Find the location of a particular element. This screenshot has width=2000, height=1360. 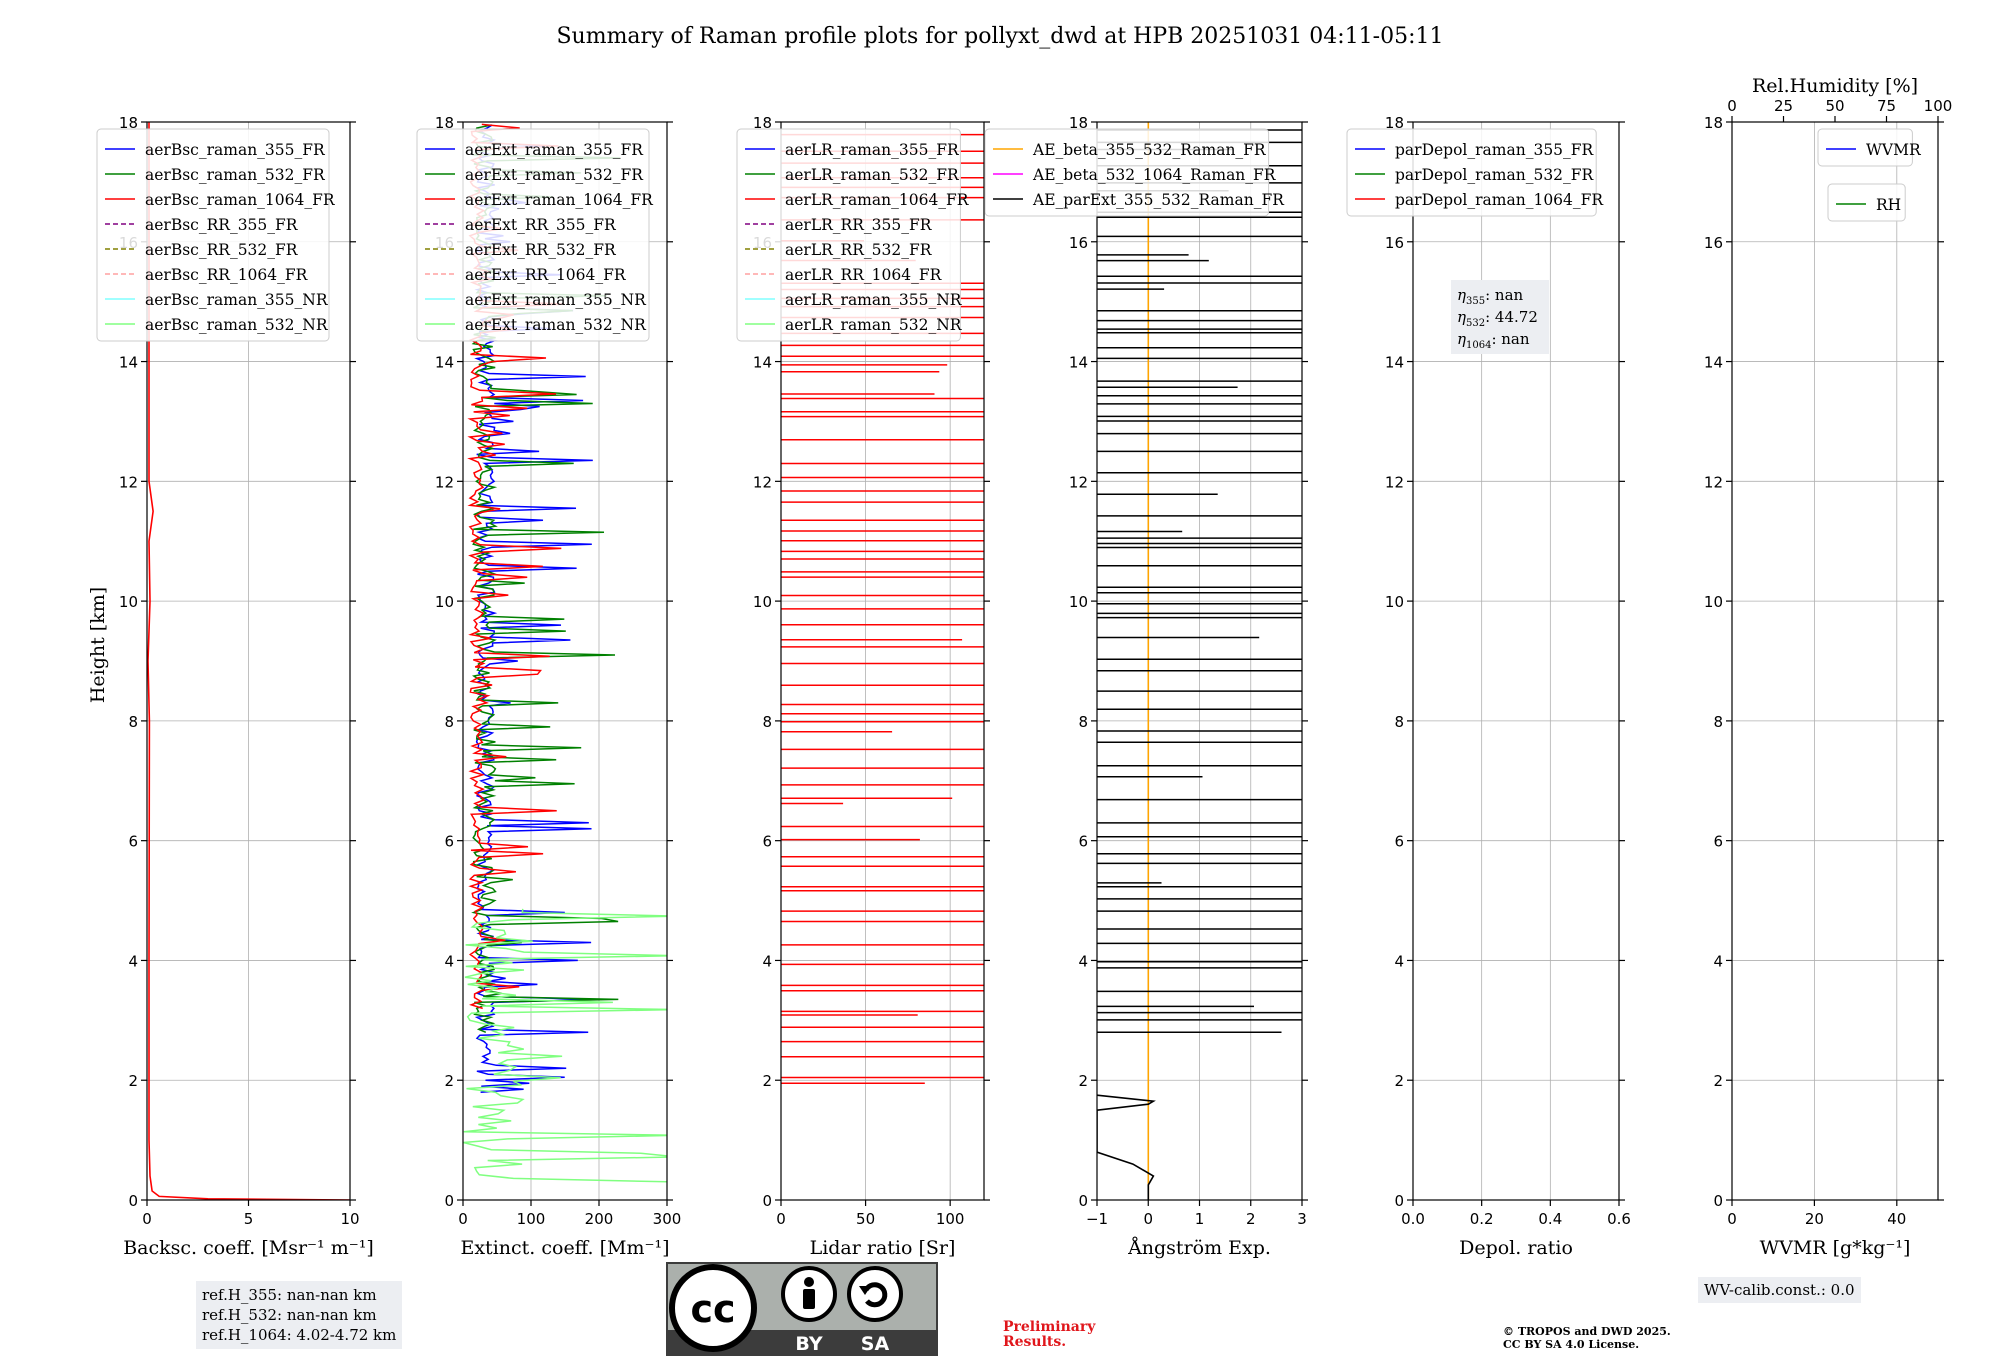

legend2-wv: RH is located at coordinates (1866, 202).